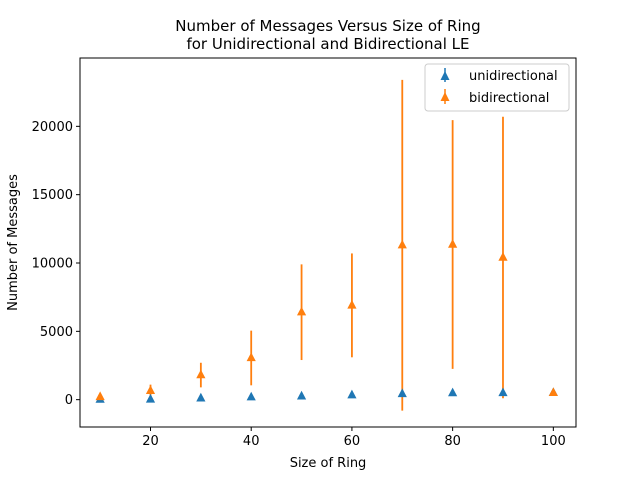  I want to click on y-tick-label: 10000, so click(52, 264).